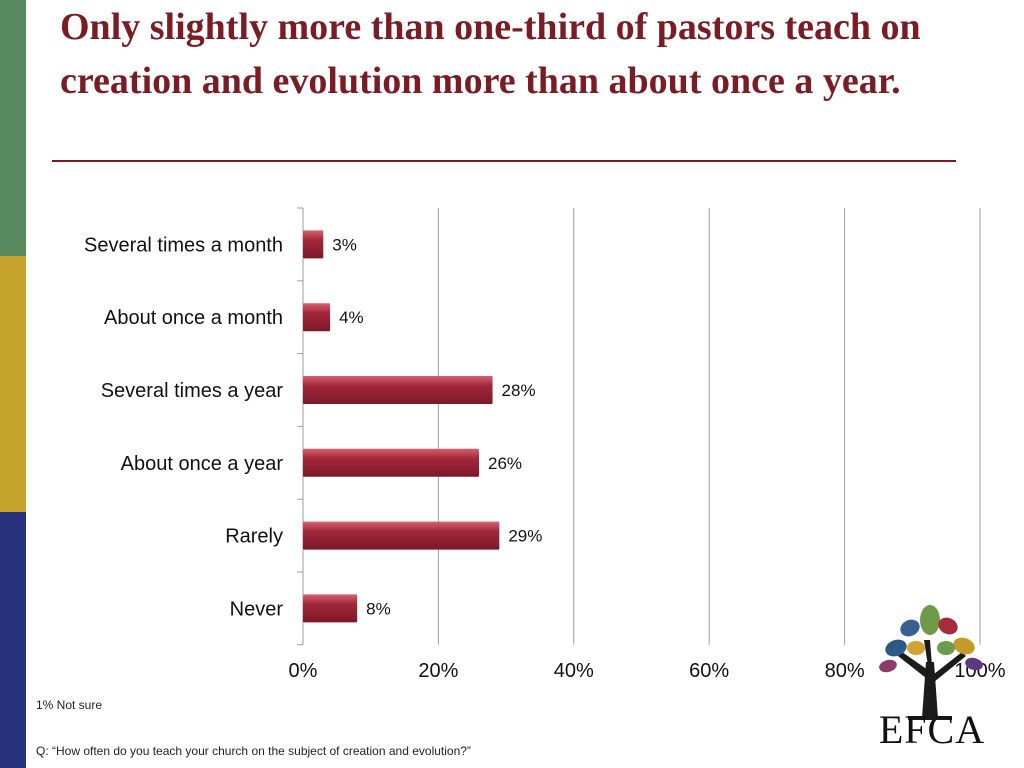 The height and width of the screenshot is (768, 1024). What do you see at coordinates (525, 536) in the screenshot?
I see `data-label: 29%` at bounding box center [525, 536].